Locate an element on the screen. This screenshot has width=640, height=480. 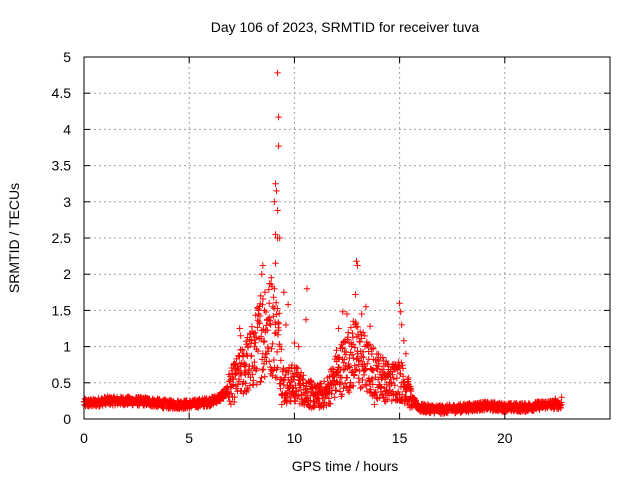
y-tick-label: 3.5 is located at coordinates (62, 166).